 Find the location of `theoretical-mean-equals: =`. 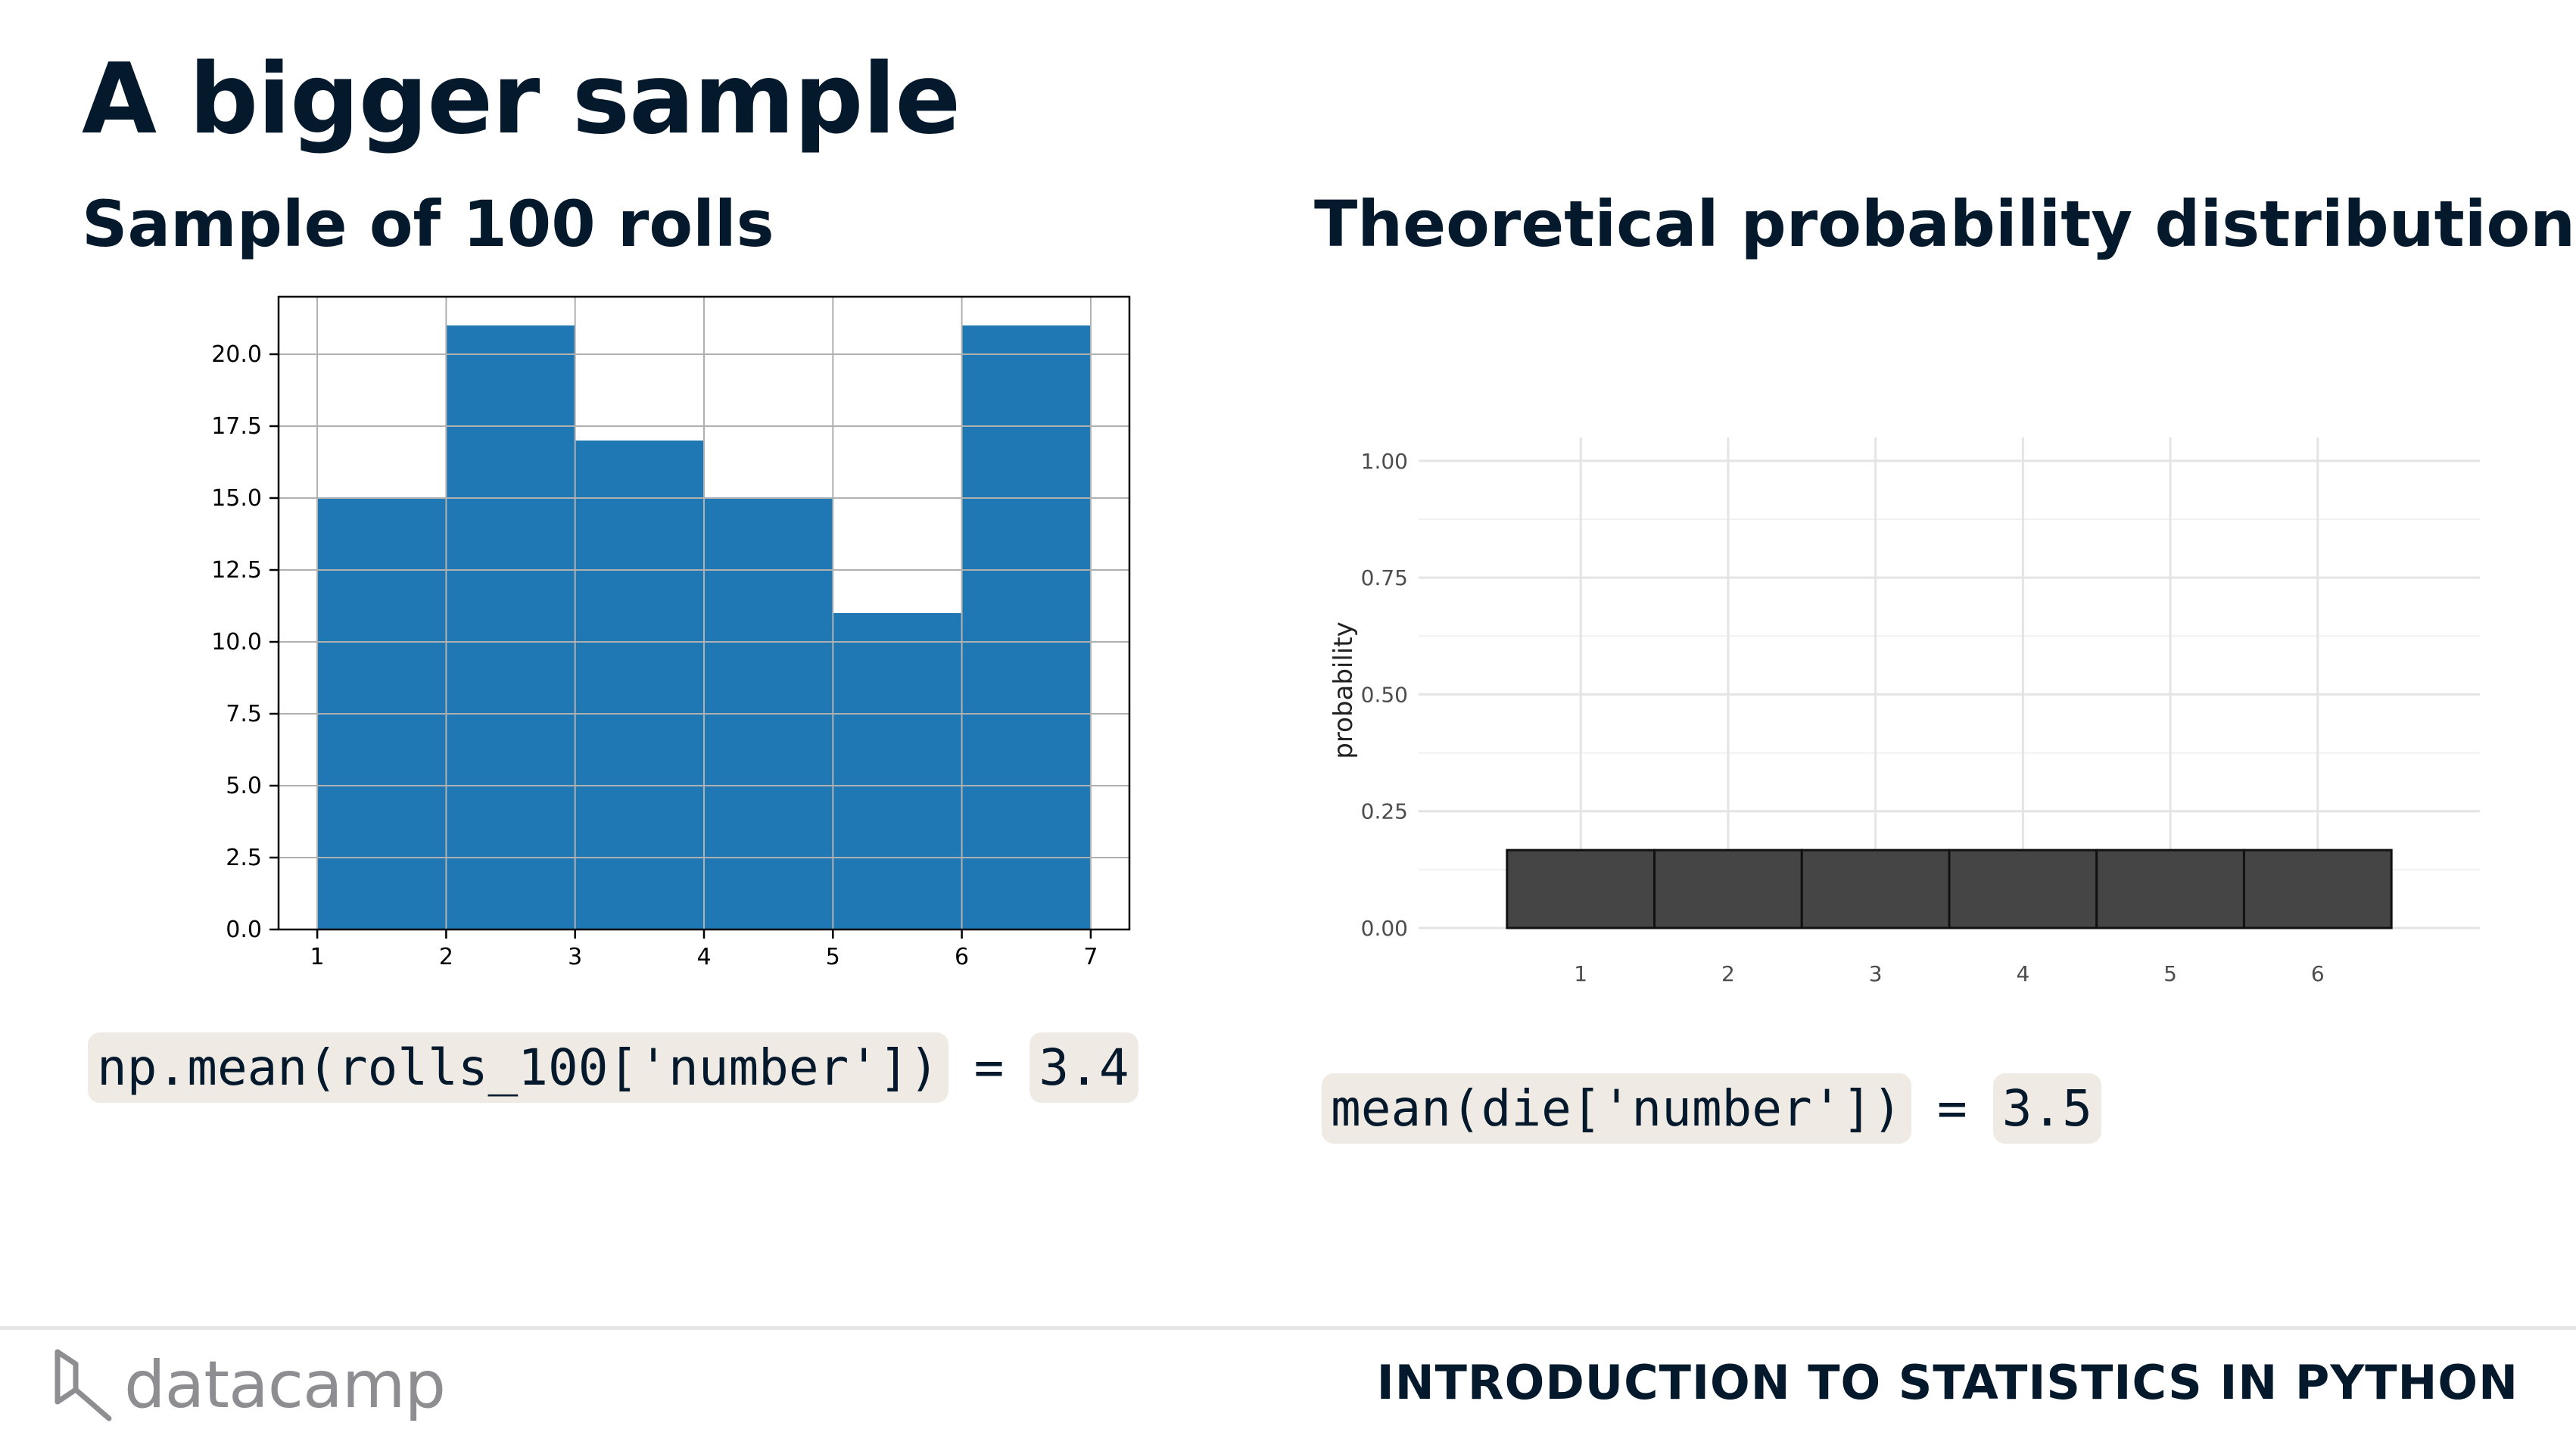

theoretical-mean-equals: = is located at coordinates (1951, 1108).